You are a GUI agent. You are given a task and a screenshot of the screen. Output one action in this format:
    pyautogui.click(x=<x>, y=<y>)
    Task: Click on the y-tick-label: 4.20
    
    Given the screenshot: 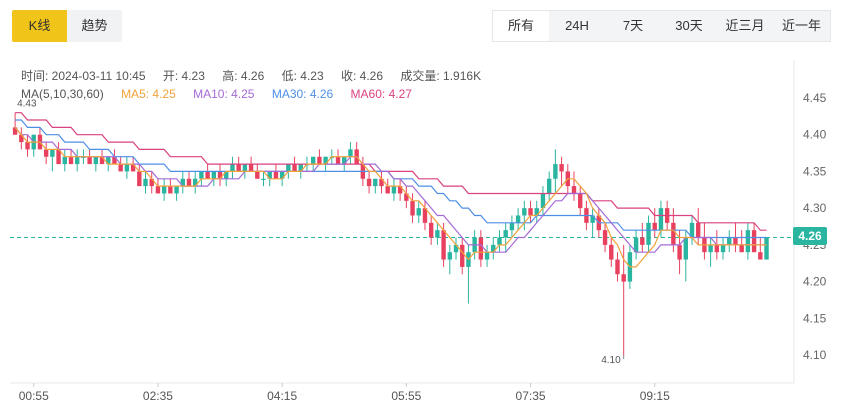 What is the action you would take?
    pyautogui.click(x=815, y=282)
    